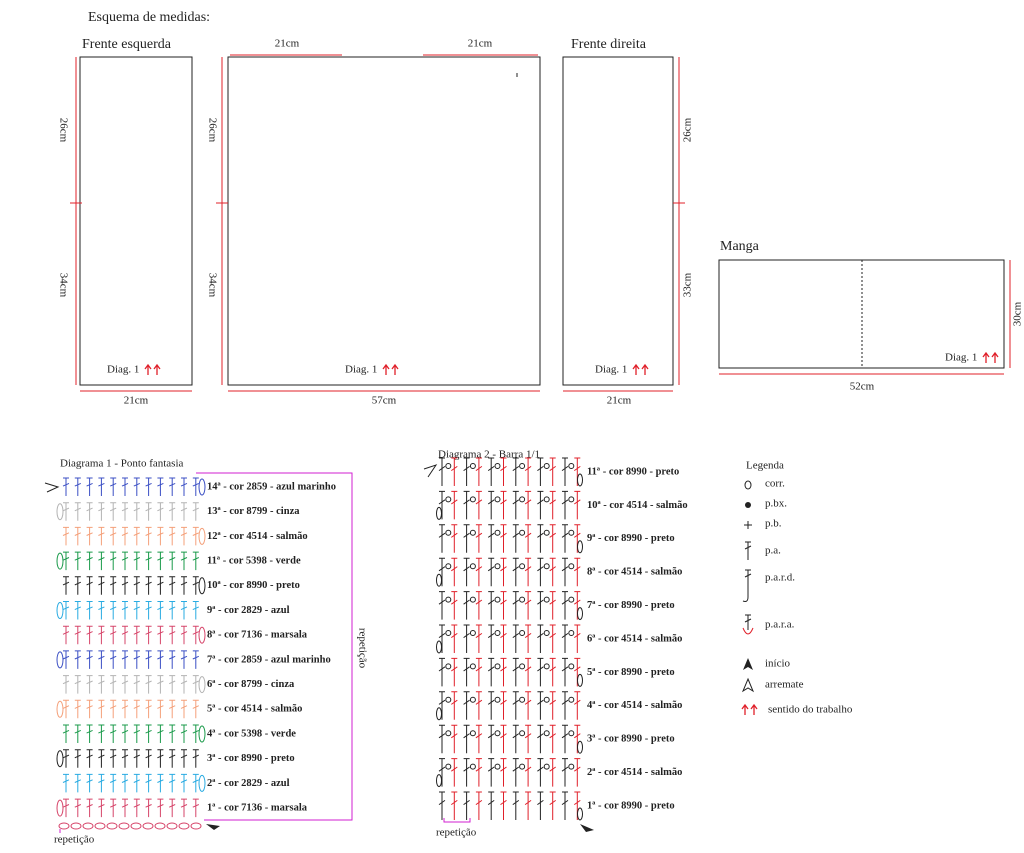  I want to click on row-label: 5ª - cor 8990 - preto, so click(631, 672).